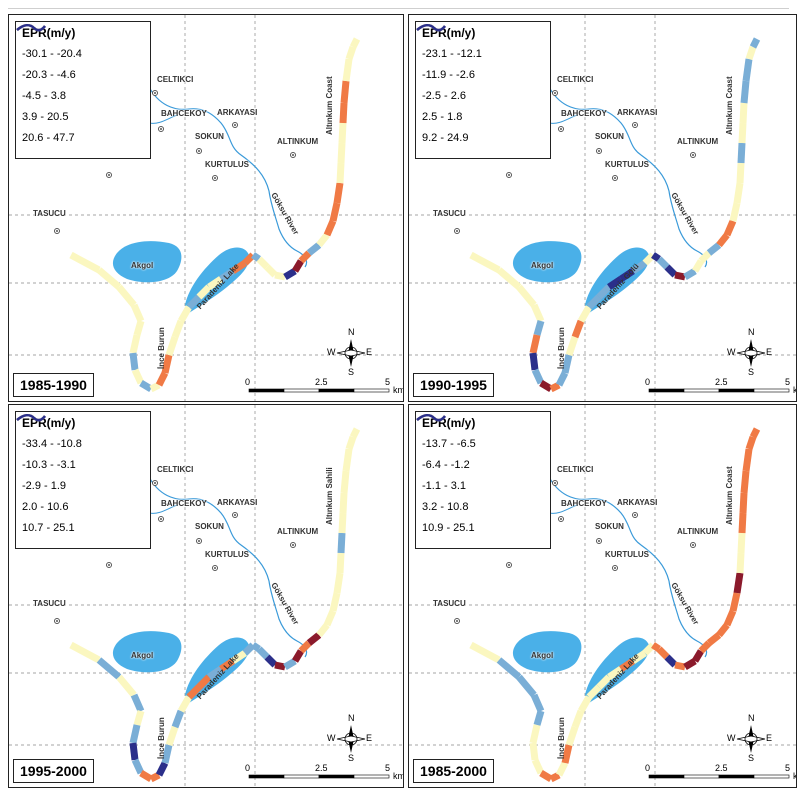  Describe the element at coordinates (480, 444) in the screenshot. I see `legend-item: -6.4 - -1.2` at that location.